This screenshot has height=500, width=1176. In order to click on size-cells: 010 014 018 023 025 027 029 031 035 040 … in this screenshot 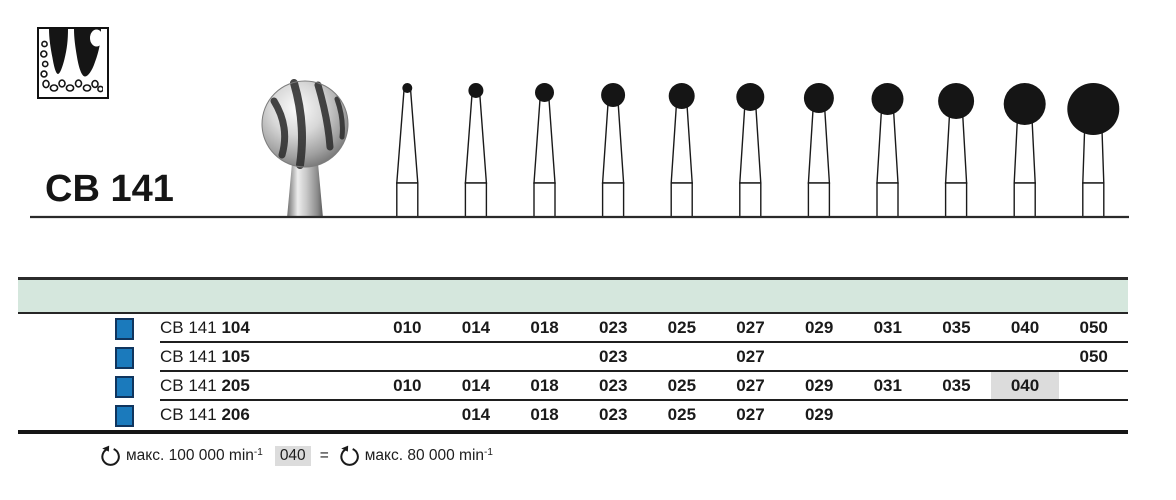, I will do `click(750, 327)`.